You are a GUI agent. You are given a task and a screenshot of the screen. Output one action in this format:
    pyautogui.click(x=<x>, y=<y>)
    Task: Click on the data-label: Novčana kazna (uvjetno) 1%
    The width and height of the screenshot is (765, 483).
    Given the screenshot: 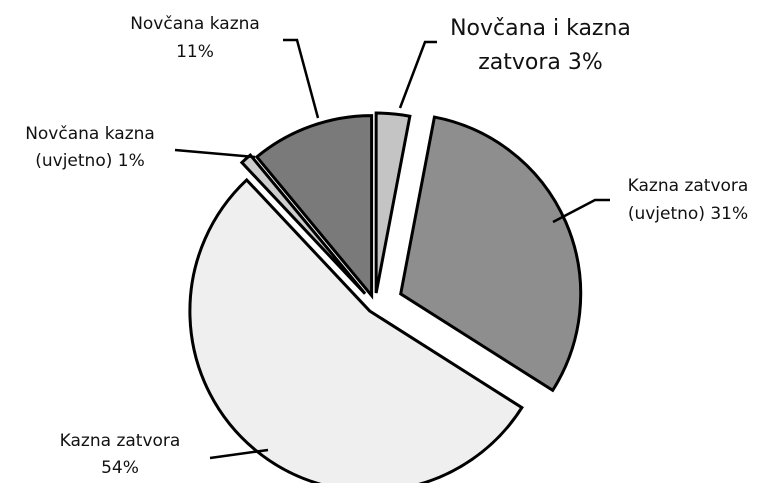 What is the action you would take?
    pyautogui.click(x=90, y=148)
    